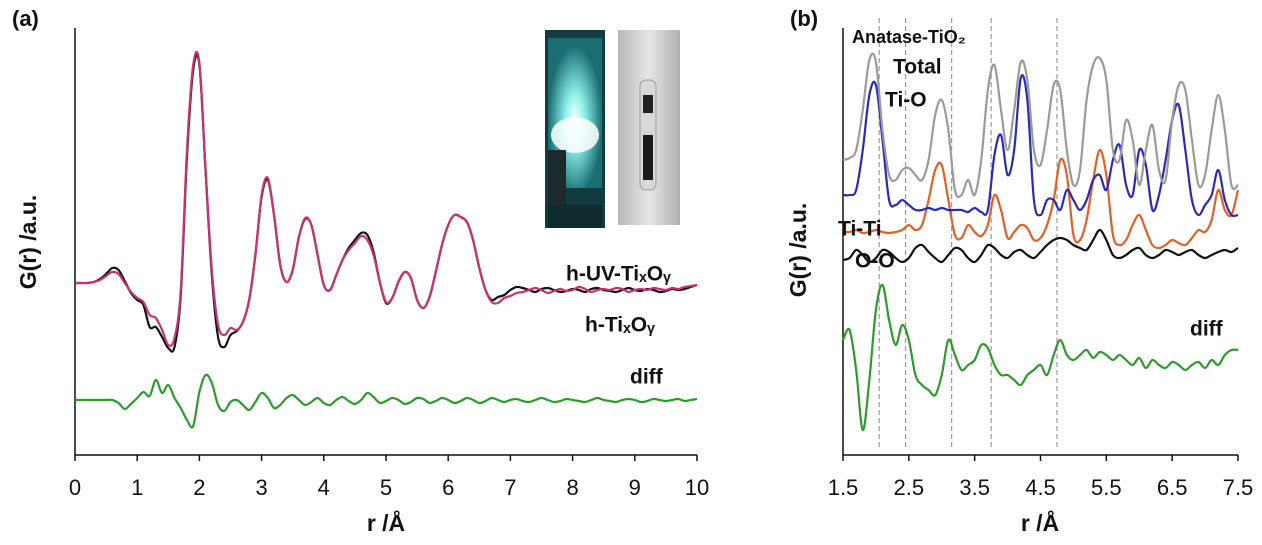 The height and width of the screenshot is (545, 1262). What do you see at coordinates (649, 127) in the screenshot?
I see `photo-sample-tube` at bounding box center [649, 127].